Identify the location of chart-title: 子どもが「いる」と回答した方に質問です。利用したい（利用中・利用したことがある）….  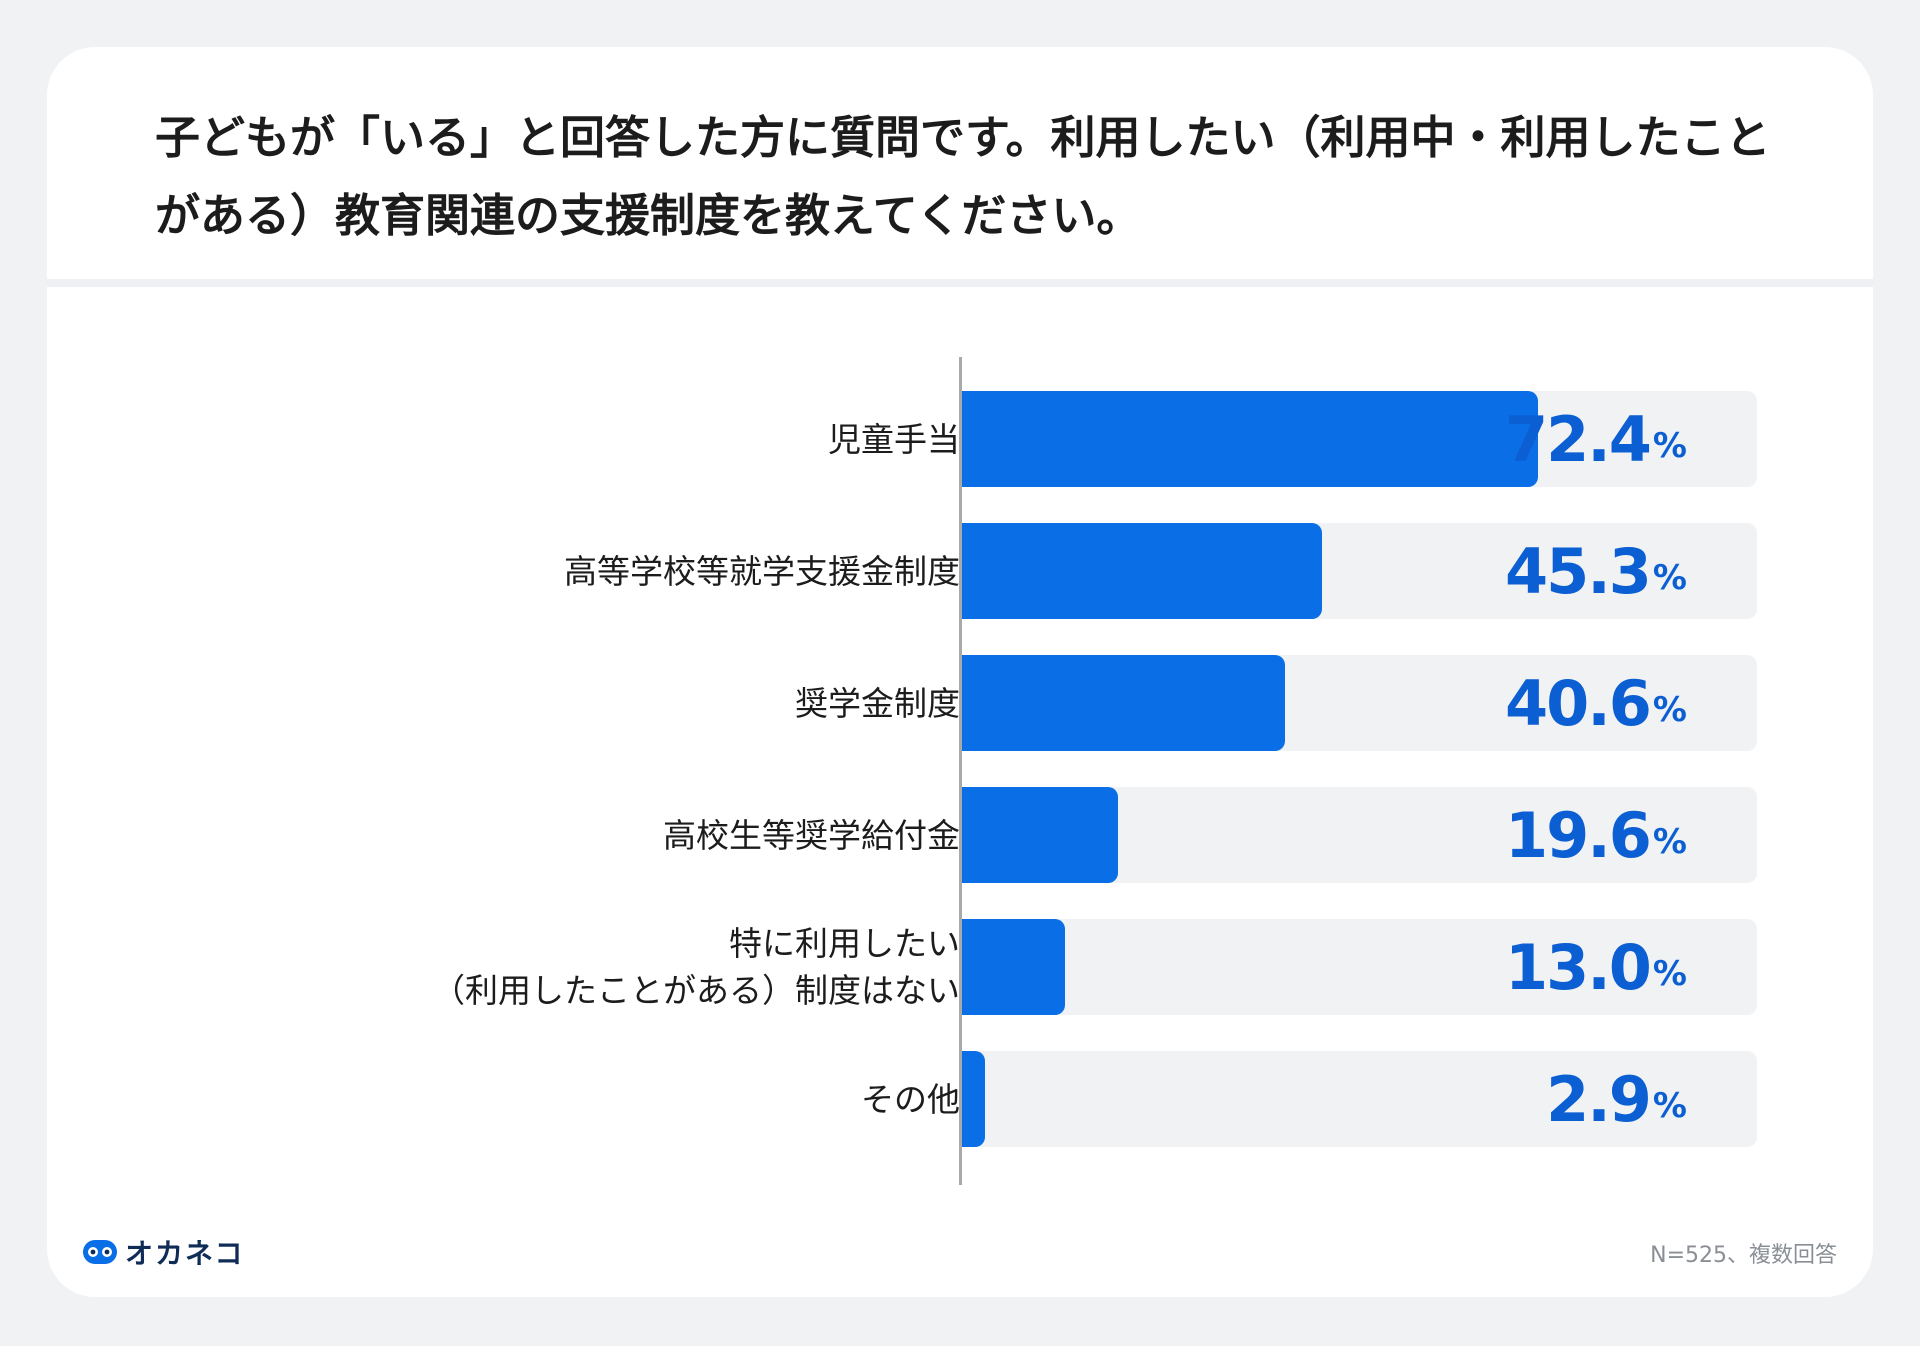
(963, 176).